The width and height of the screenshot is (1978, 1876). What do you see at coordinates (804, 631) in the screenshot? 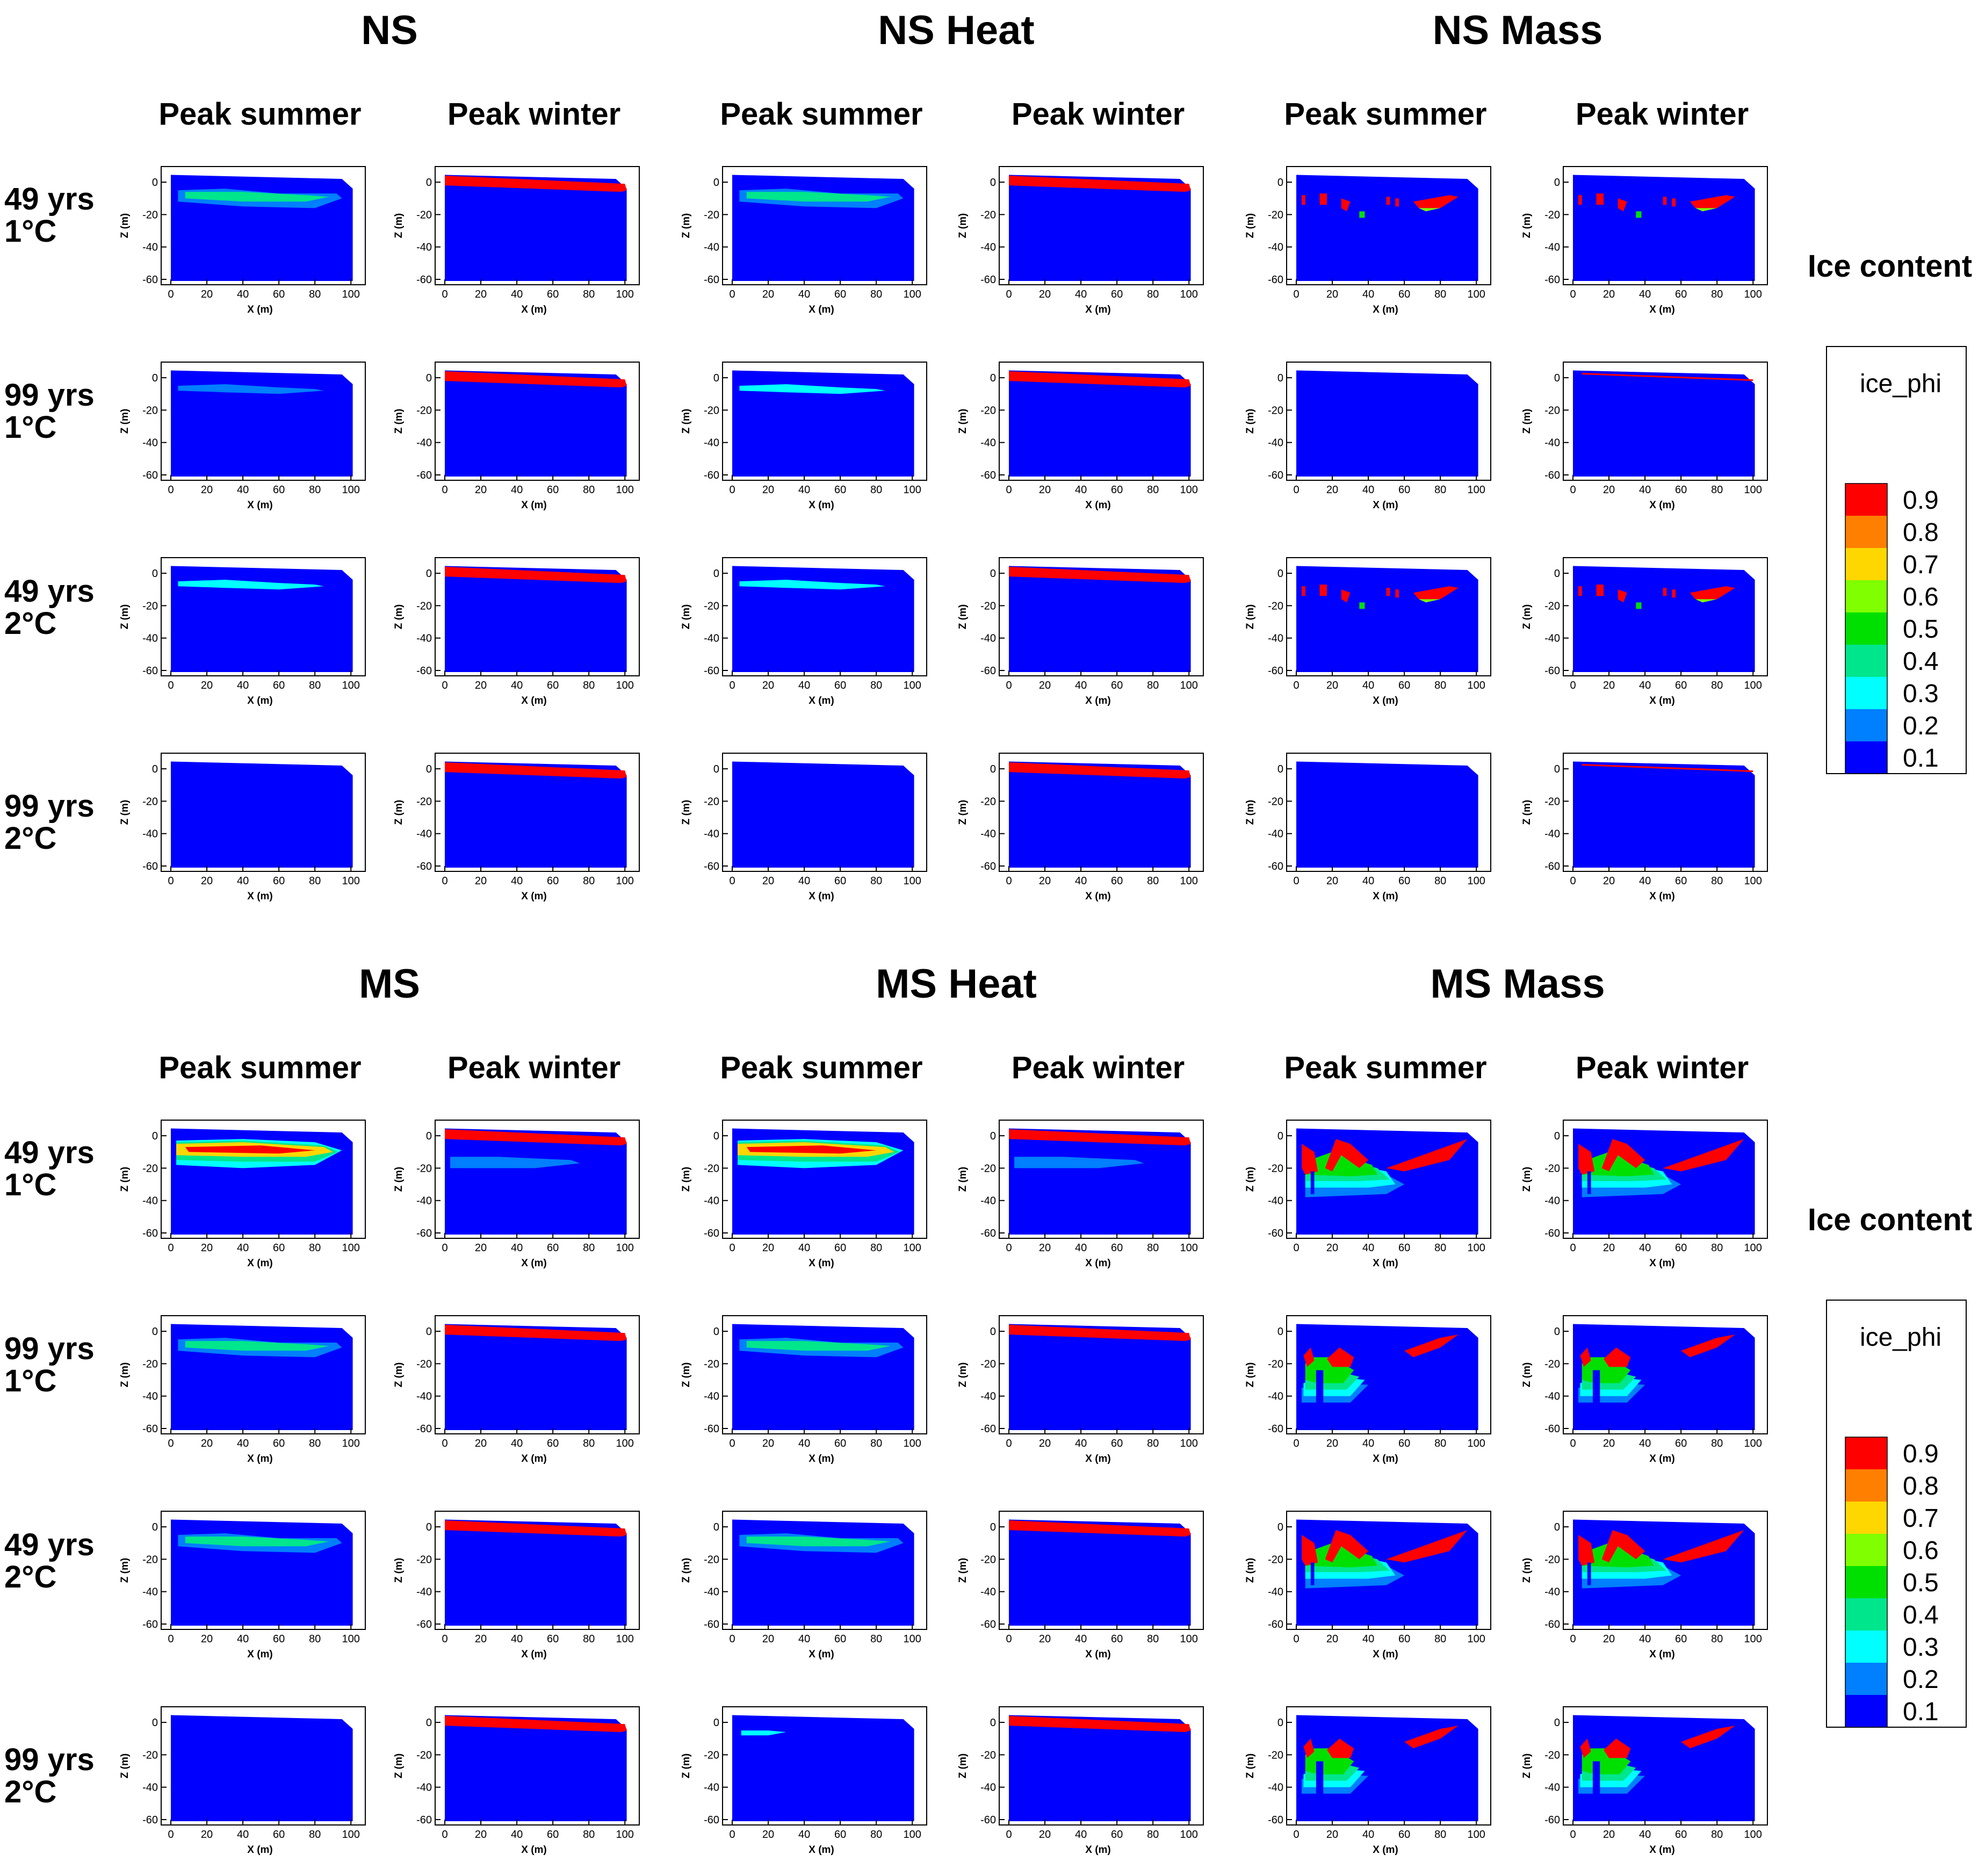
I see `panel-nsh-summer-row3: 0 -20 -40 -60 0 20 40 60 80 100 X (m) Z (m)` at bounding box center [804, 631].